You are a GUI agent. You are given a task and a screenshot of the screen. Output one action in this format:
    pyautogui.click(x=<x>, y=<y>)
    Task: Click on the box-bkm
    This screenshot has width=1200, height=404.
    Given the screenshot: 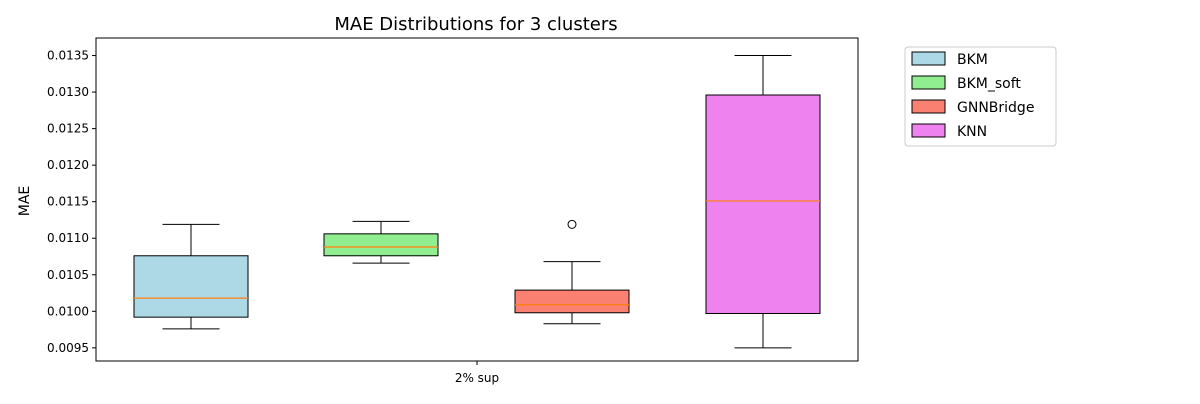 What is the action you would take?
    pyautogui.click(x=191, y=276)
    